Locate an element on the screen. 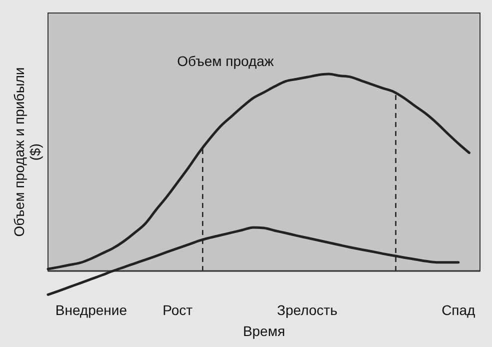 Image resolution: width=492 pixels, height=347 pixels. x-tick-label: Рост is located at coordinates (178, 310).